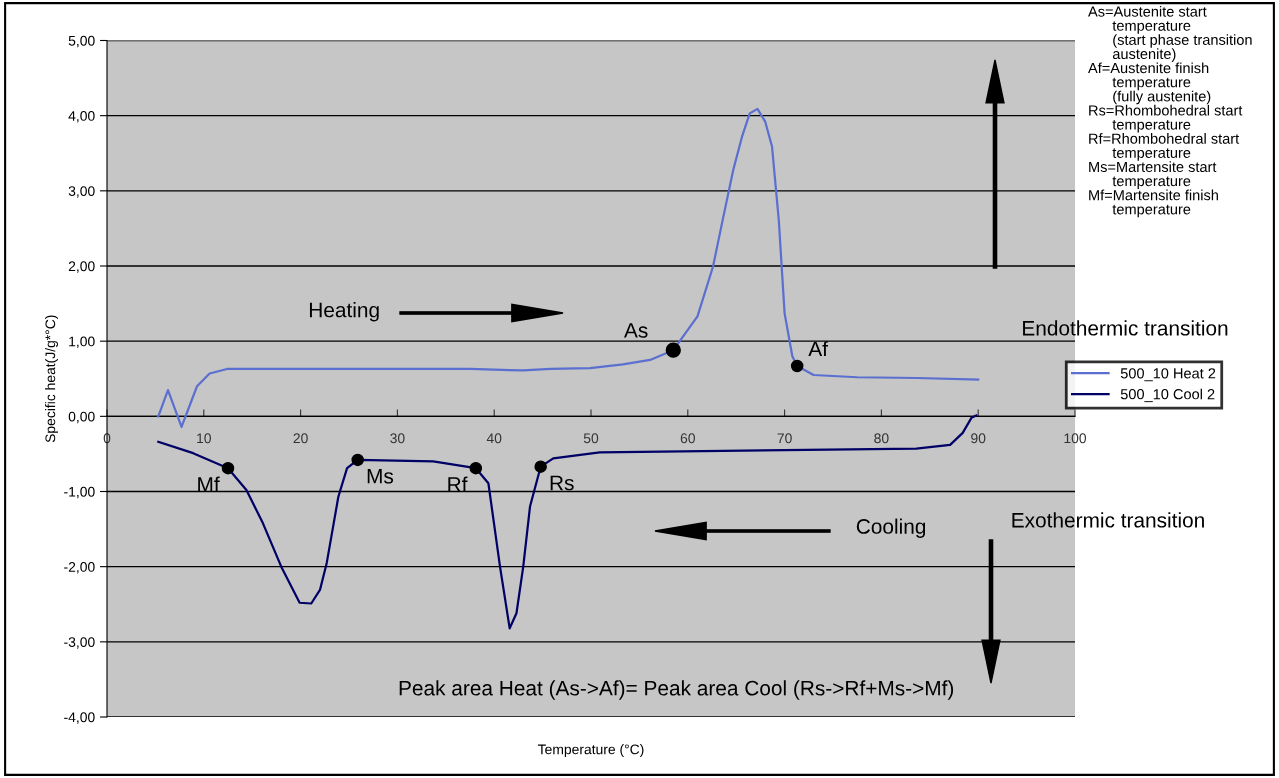 The width and height of the screenshot is (1279, 778). Describe the element at coordinates (79, 568) in the screenshot. I see `y-tick-label: -2,00` at that location.